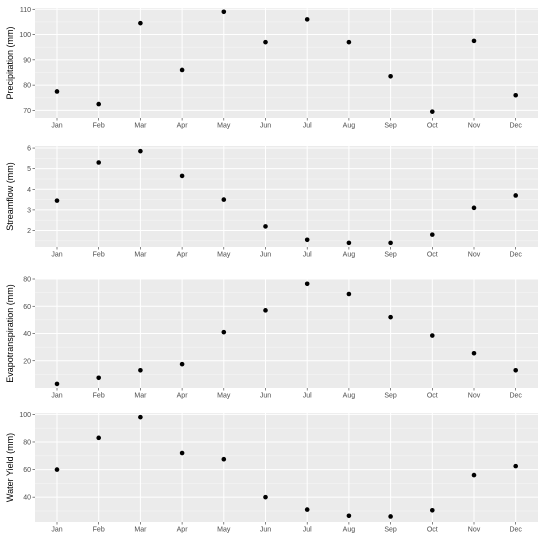  I want to click on y-tick-label: 70, so click(27, 111).